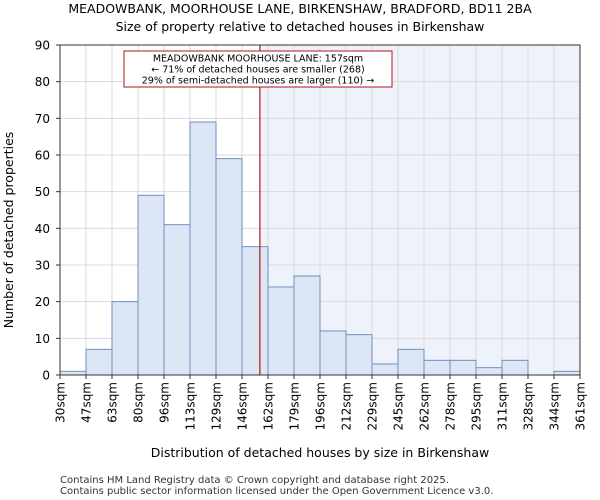  I want to click on x-tick-label: 295sqm, so click(477, 406).